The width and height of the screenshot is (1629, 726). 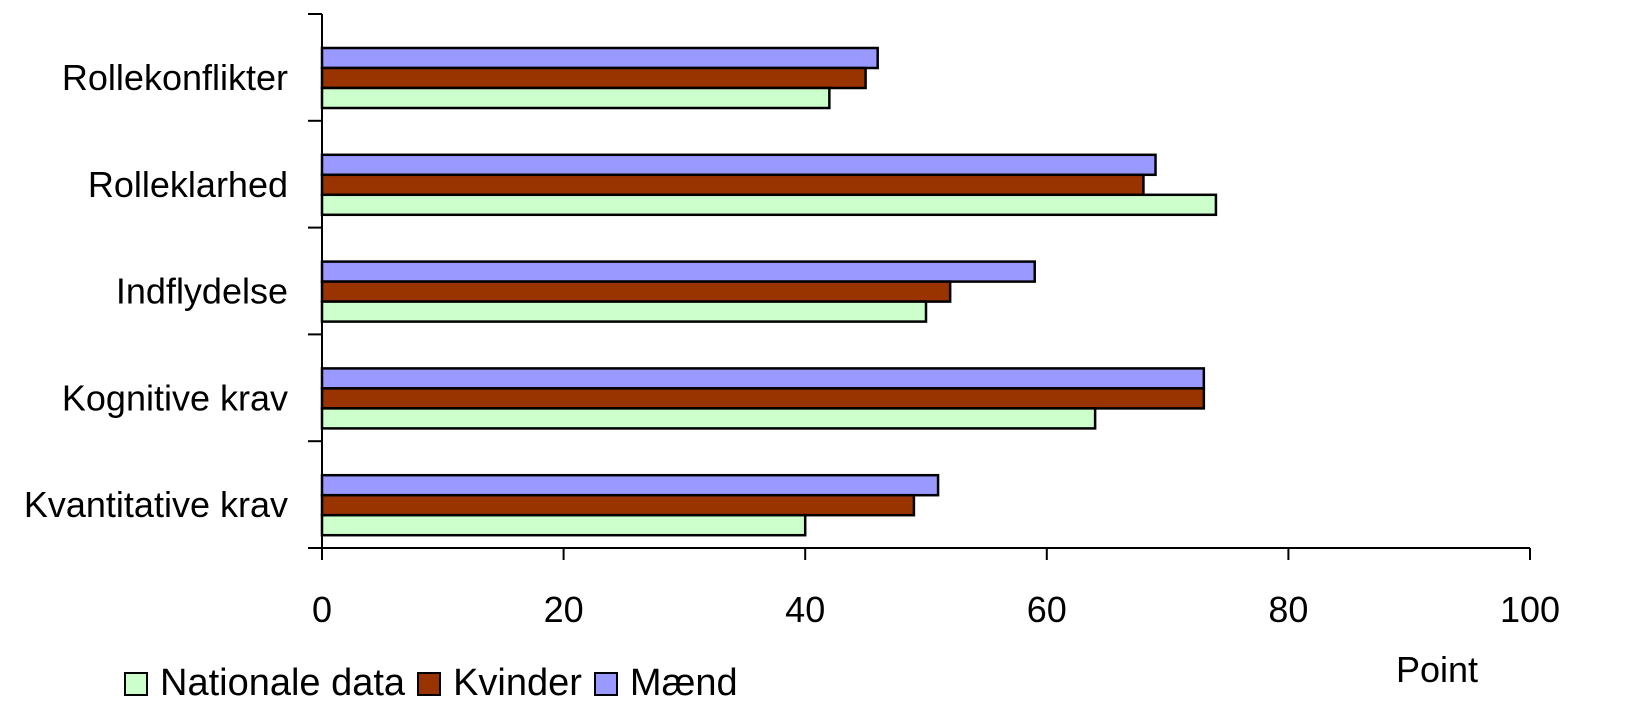 What do you see at coordinates (738, 165) in the screenshot?
I see `bar-mænd-1` at bounding box center [738, 165].